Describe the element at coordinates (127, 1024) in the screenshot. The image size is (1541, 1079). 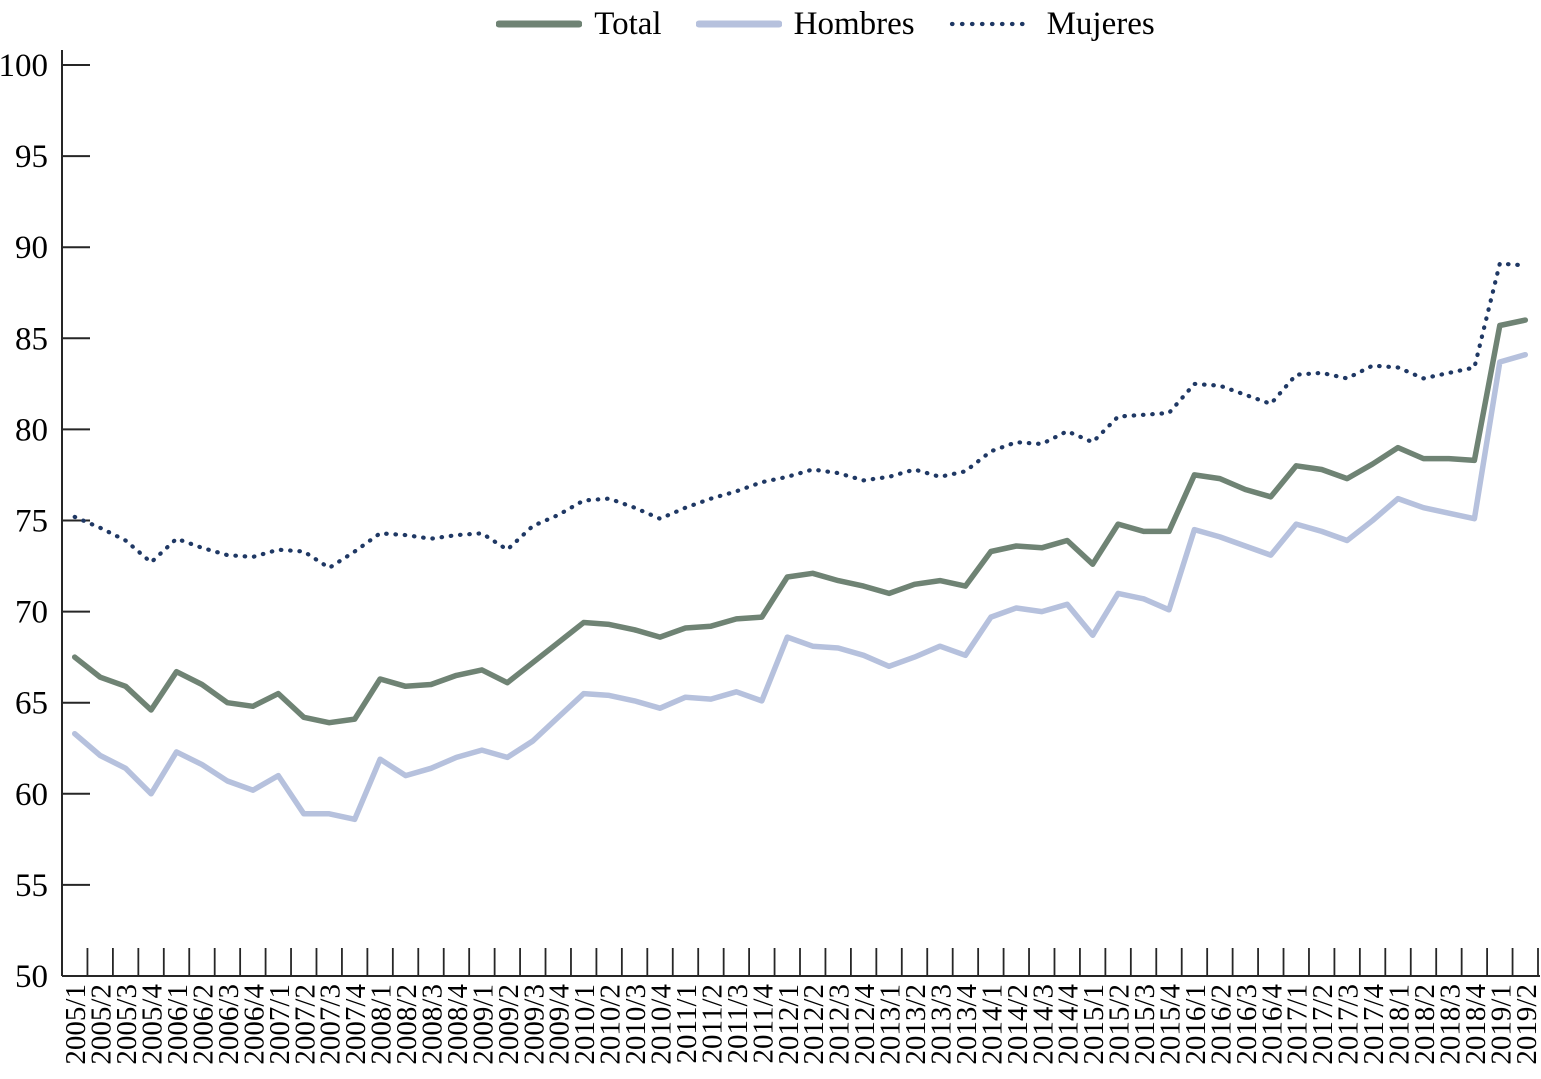
I see `x-axis-label: 2005/3` at that location.